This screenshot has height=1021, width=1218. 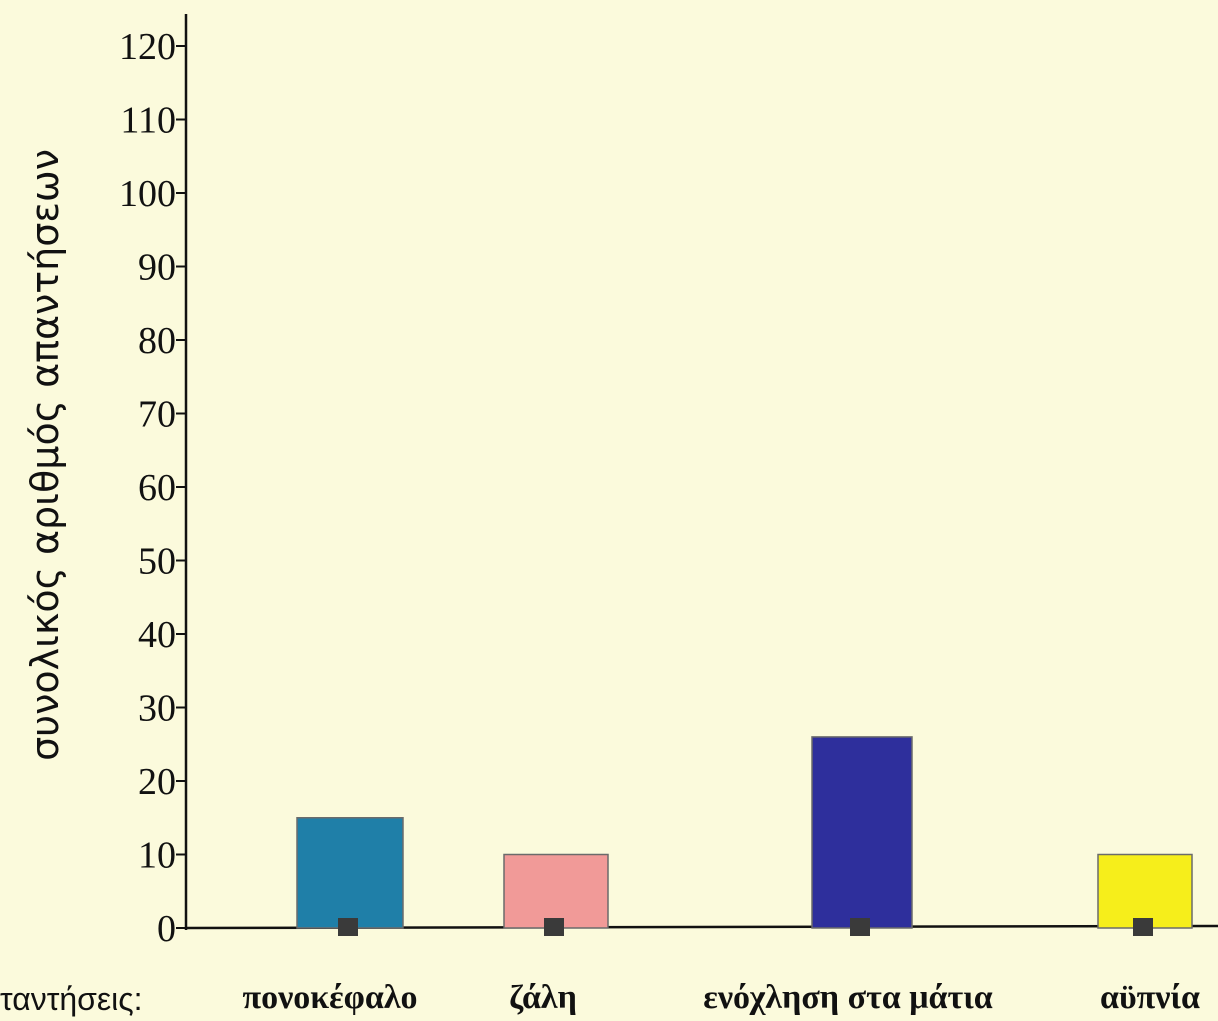 I want to click on x-tick-label: ζάλη, so click(x=543, y=997).